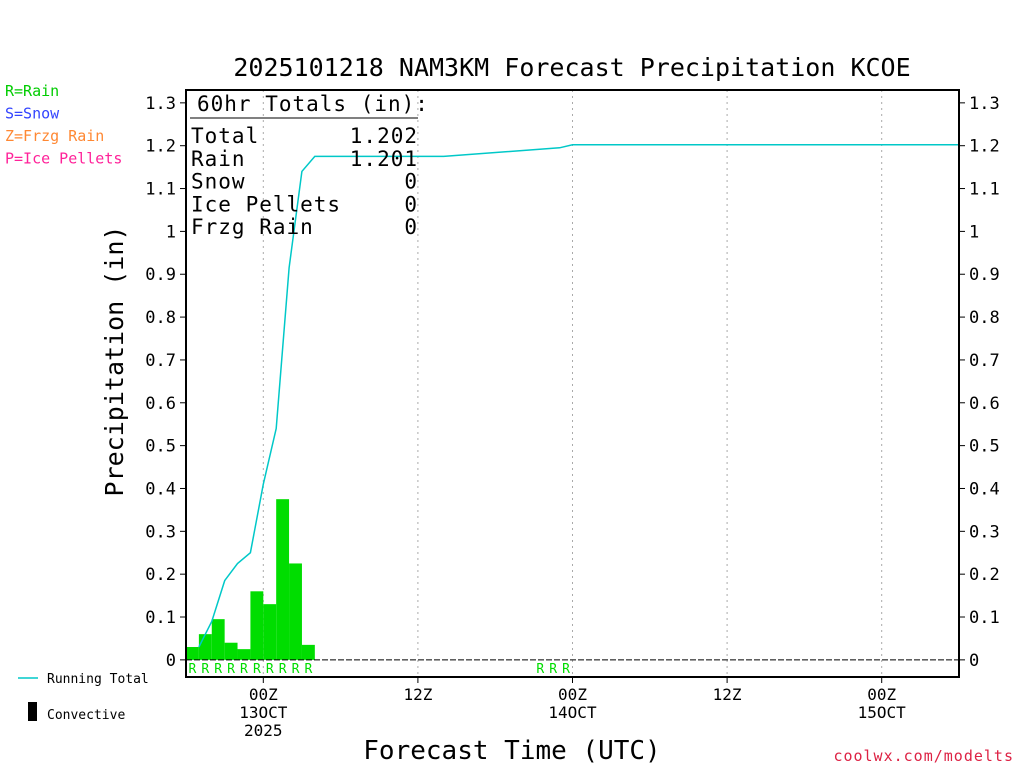 The height and width of the screenshot is (768, 1024). What do you see at coordinates (218, 182) in the screenshot?
I see `totals-label: Snow` at bounding box center [218, 182].